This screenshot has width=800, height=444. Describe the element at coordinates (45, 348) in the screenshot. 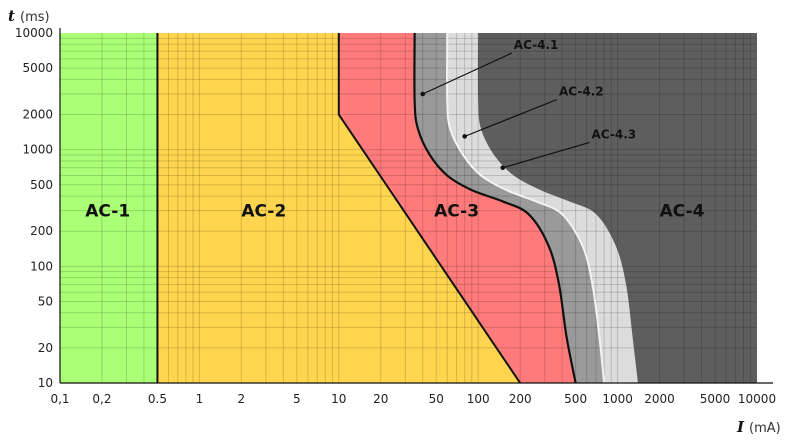

I see `y-tick-label: 20` at that location.